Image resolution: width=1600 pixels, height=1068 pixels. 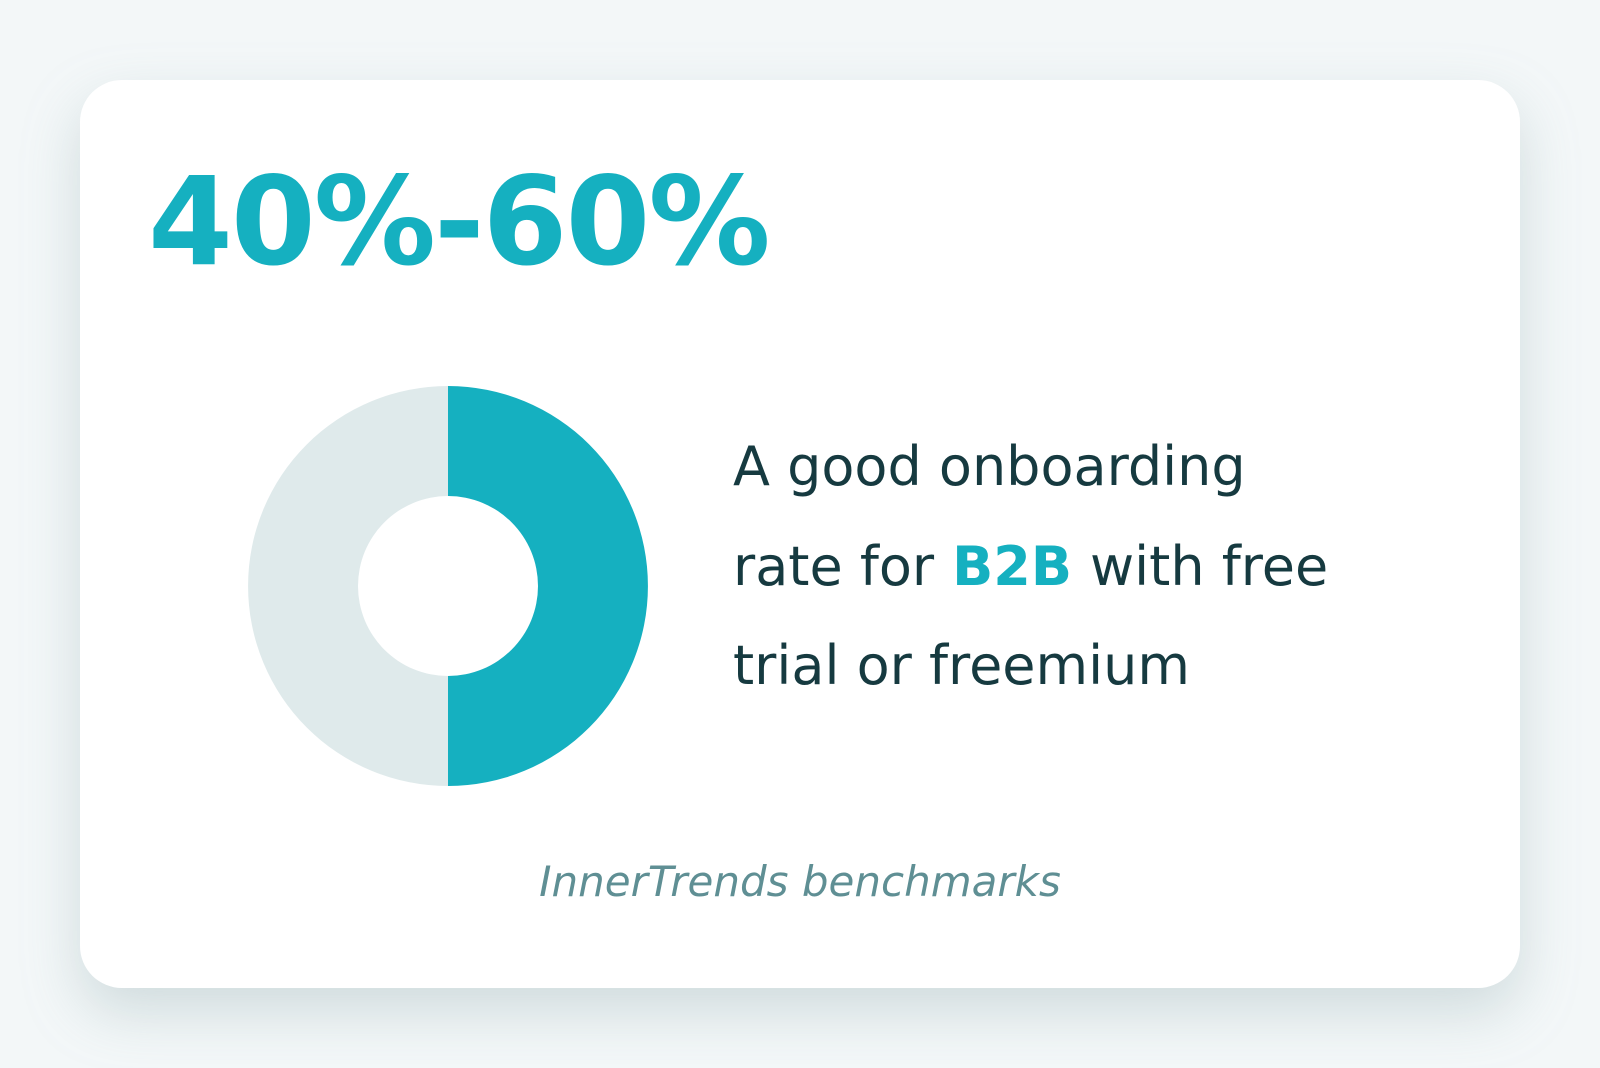 I want to click on source: InnerTrends benchmarks, so click(x=800, y=881).